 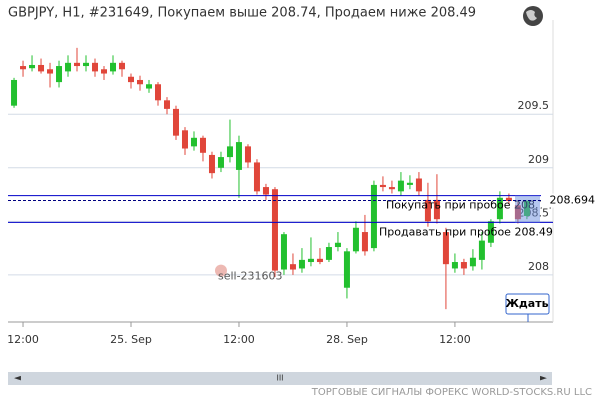 What do you see at coordinates (347, 339) in the screenshot?
I see `x-tick-label: 28. Sep` at bounding box center [347, 339].